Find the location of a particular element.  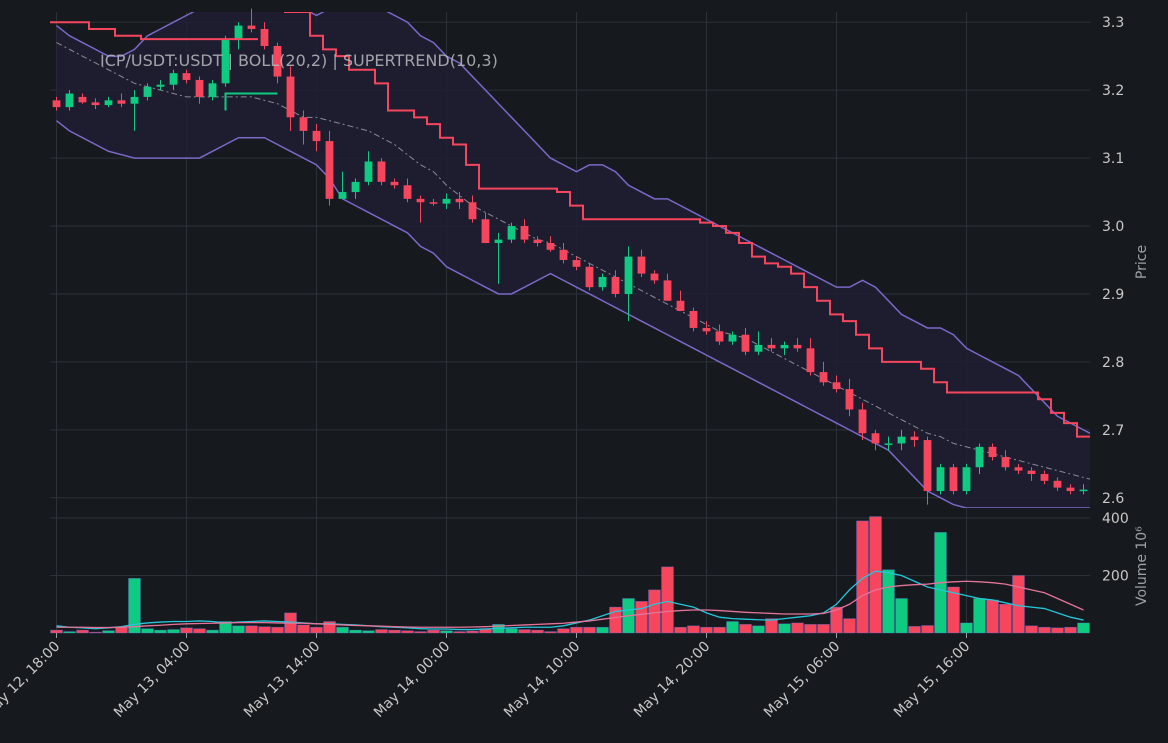

time-tick-label: May 15, 16:00 is located at coordinates (932, 680).